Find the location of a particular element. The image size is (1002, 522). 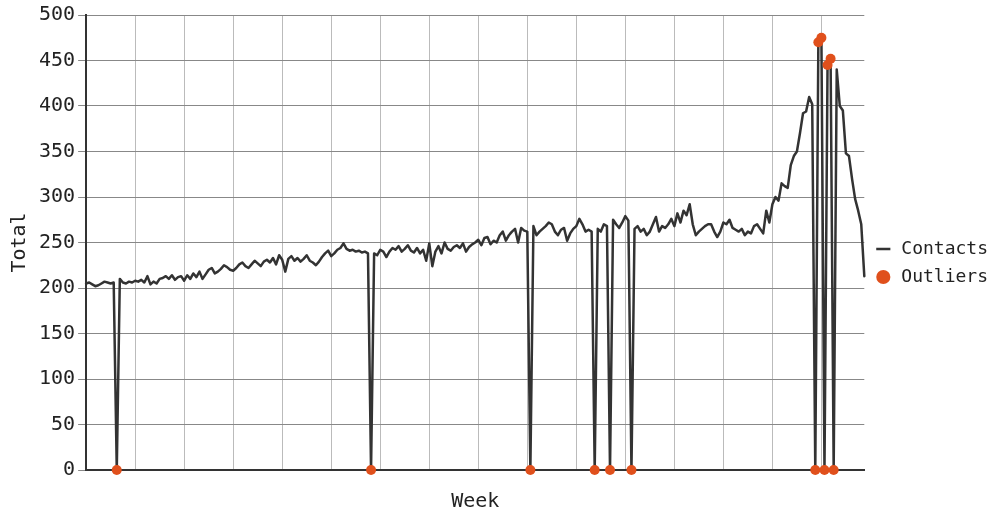

y-axis-title: Total is located at coordinates (18, 242).